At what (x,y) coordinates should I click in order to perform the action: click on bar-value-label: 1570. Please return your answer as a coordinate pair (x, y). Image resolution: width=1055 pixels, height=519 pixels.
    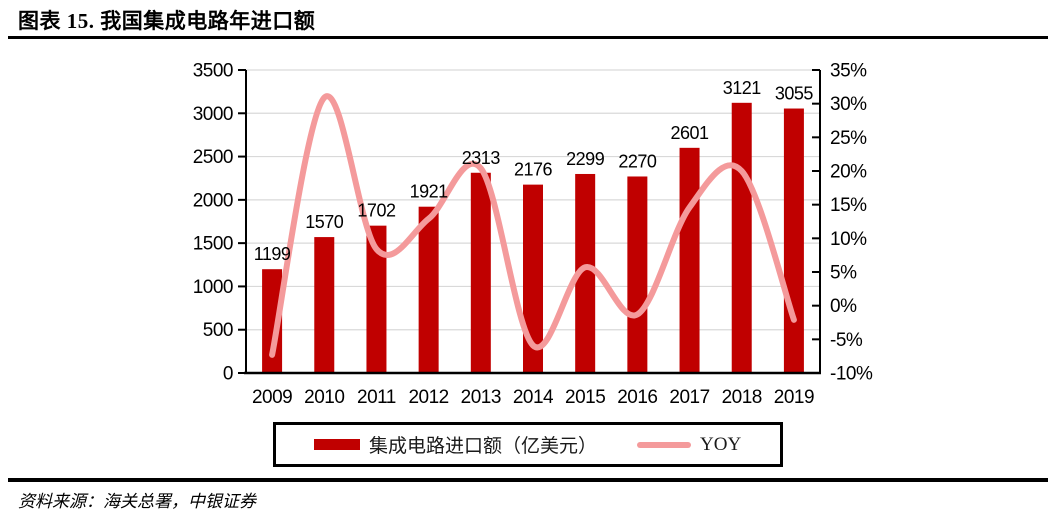
    Looking at the image, I should click on (324, 222).